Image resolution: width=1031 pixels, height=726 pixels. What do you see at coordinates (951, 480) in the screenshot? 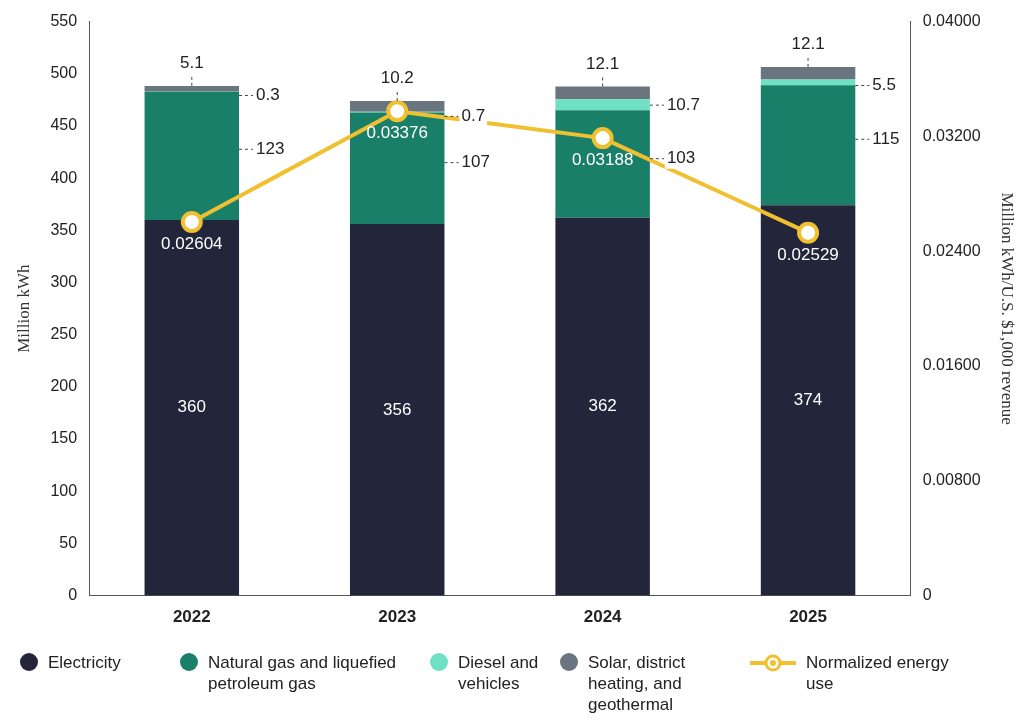
I see `y2-tick-label: 0.00800` at bounding box center [951, 480].